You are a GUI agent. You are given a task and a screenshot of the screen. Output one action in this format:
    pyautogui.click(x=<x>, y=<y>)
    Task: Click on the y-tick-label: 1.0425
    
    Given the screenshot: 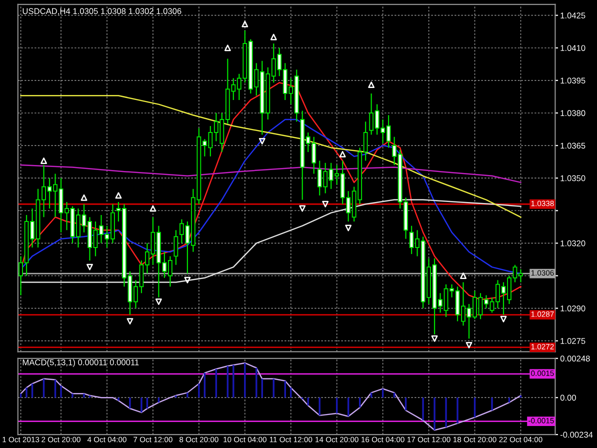 What is the action you would take?
    pyautogui.click(x=573, y=15)
    